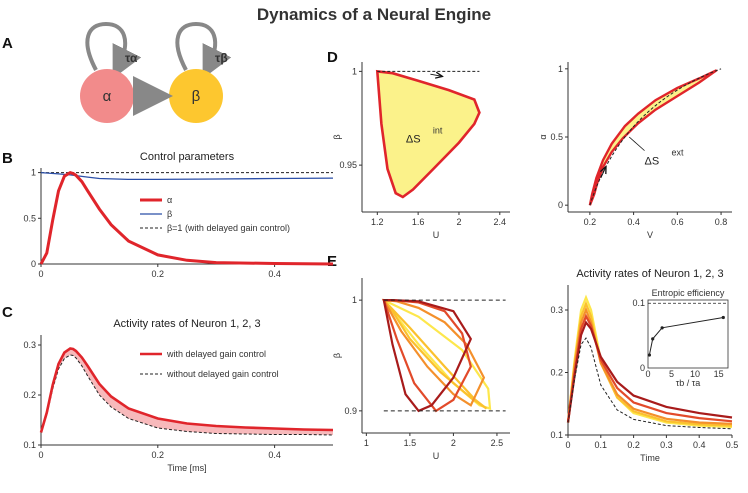 The width and height of the screenshot is (748, 493). Describe the element at coordinates (438, 131) in the screenshot. I see `annotation-sup-int: int` at that location.